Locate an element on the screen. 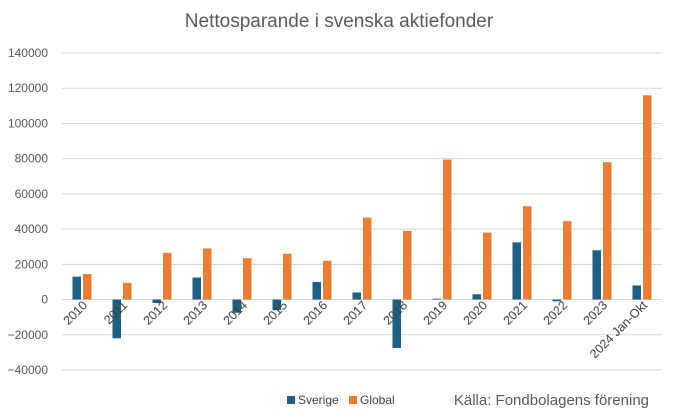  bar-sverige-2013 is located at coordinates (196, 288).